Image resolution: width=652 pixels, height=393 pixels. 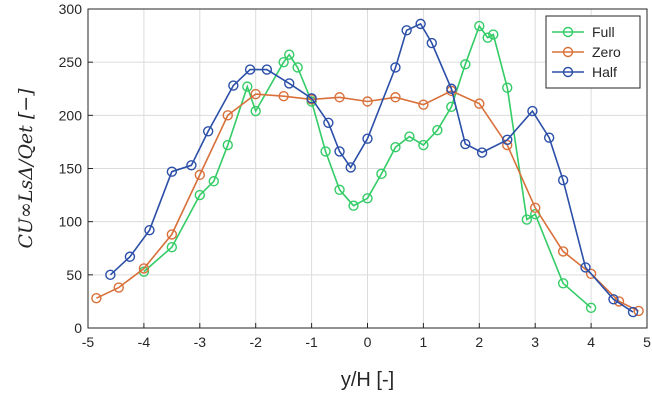 I want to click on y-tick-label: 150, so click(x=71, y=169).